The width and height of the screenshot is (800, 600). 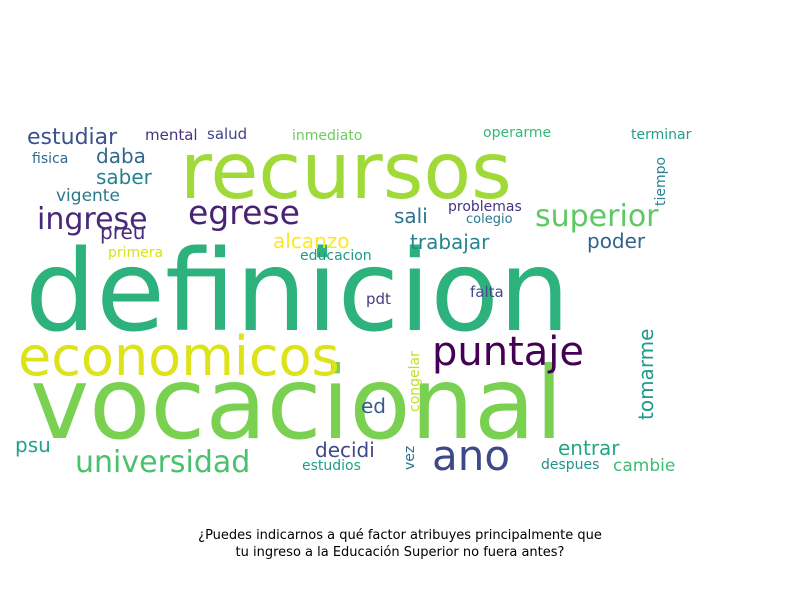 What do you see at coordinates (570, 465) in the screenshot?
I see `cloud-word-despues: despues` at bounding box center [570, 465].